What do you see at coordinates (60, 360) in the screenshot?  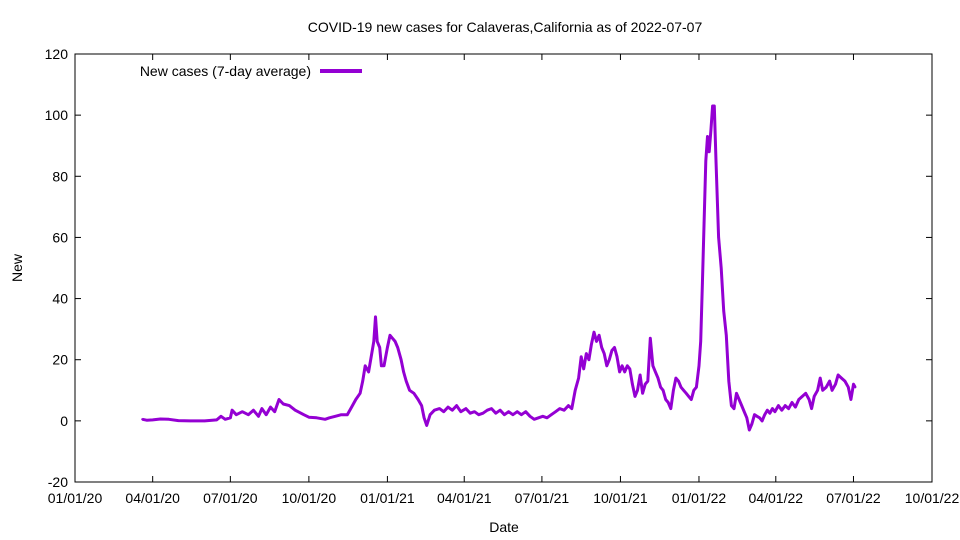 I see `y-tick-label: 20` at bounding box center [60, 360].